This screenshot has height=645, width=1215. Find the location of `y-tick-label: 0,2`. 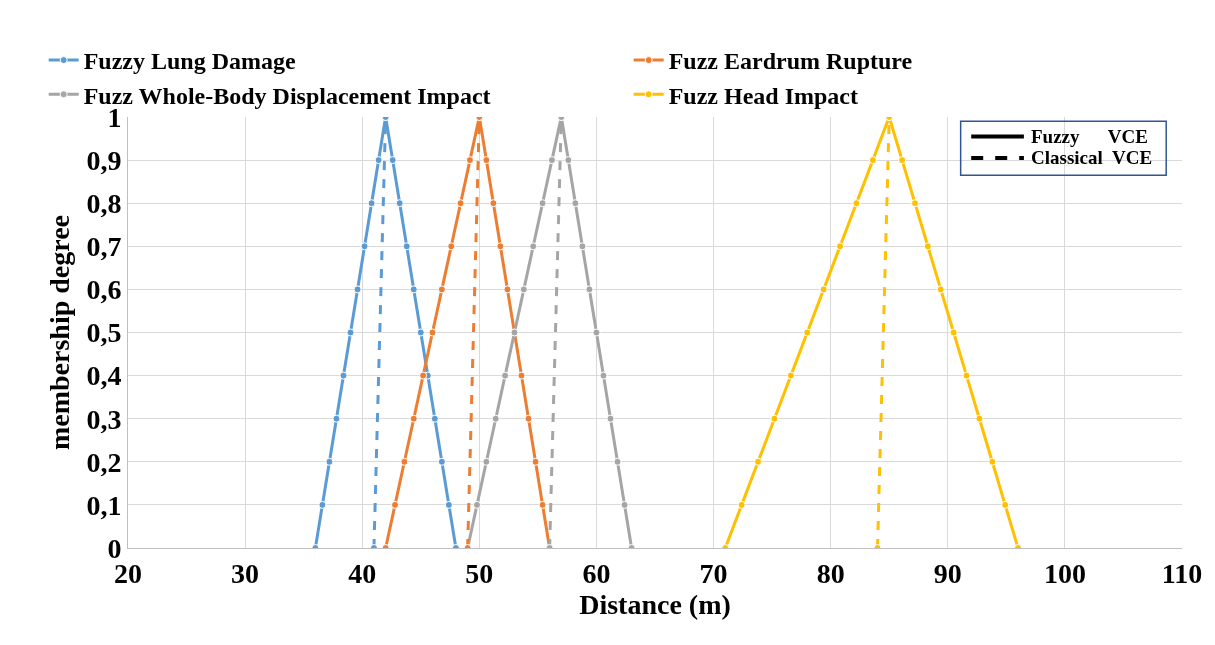

y-tick-label: 0,2 is located at coordinates (104, 462).